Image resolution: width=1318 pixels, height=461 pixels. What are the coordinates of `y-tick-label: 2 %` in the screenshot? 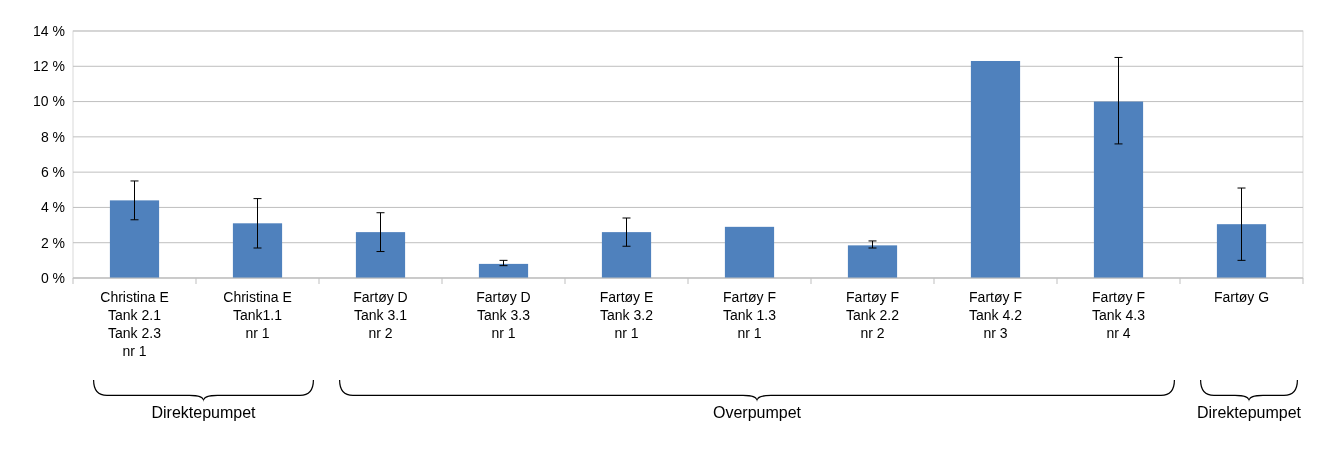 It's located at (52, 242).